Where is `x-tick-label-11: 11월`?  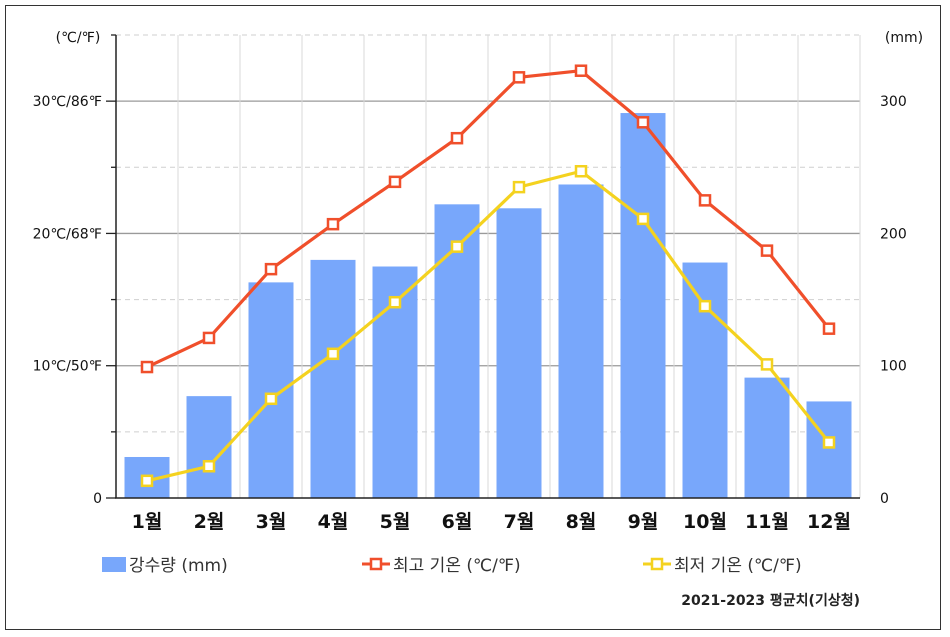
x-tick-label-11: 11월 is located at coordinates (767, 522).